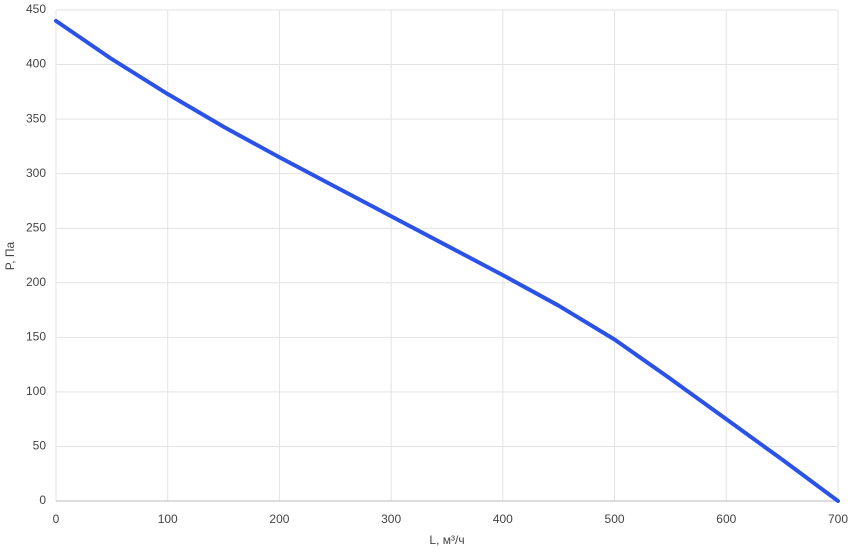 This screenshot has height=553, width=851. What do you see at coordinates (10, 255) in the screenshot?
I see `y-axis-label: P, Па` at bounding box center [10, 255].